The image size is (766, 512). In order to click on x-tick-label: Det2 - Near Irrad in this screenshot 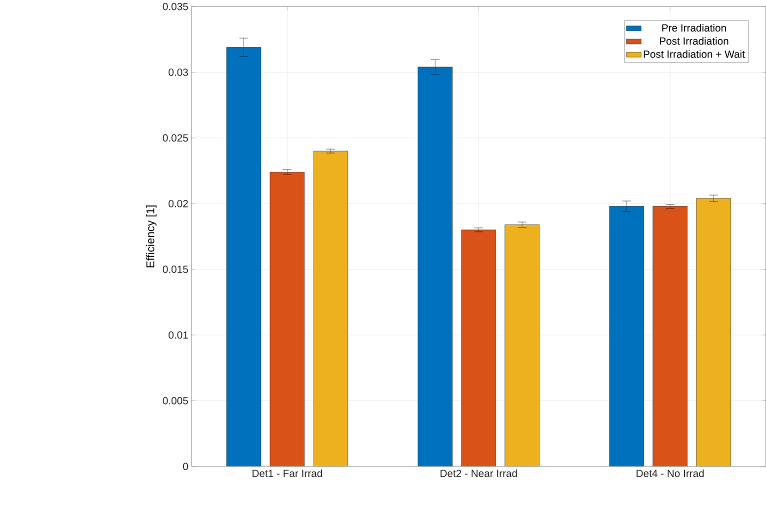, I will do `click(478, 473)`.